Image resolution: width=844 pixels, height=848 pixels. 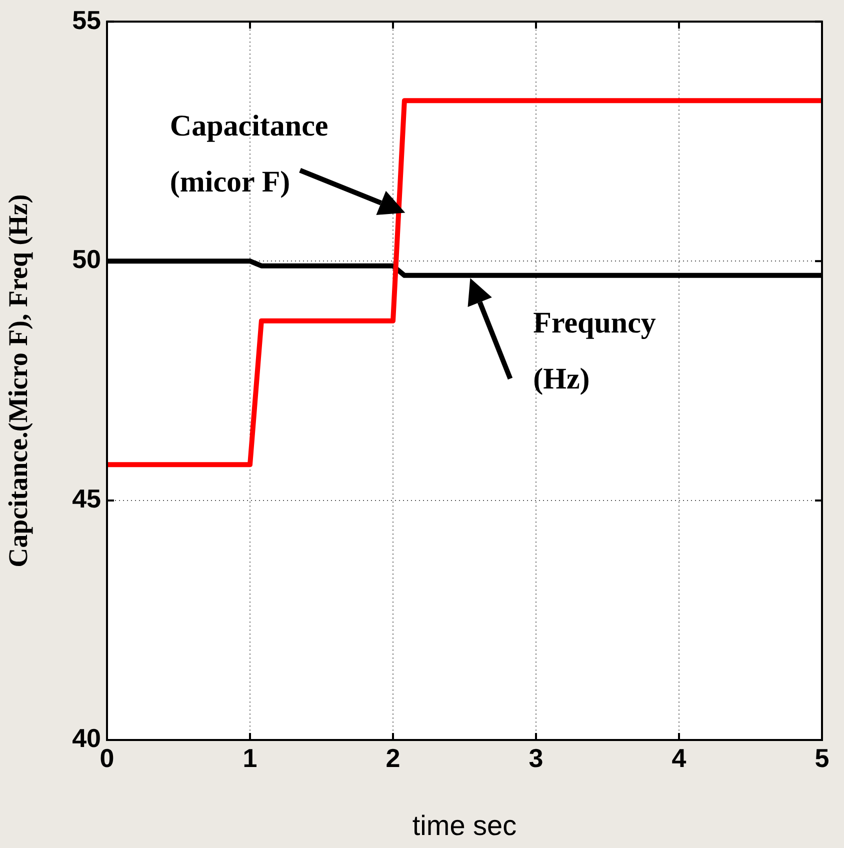 What do you see at coordinates (86, 259) in the screenshot?
I see `y-tick-label: 50` at bounding box center [86, 259].